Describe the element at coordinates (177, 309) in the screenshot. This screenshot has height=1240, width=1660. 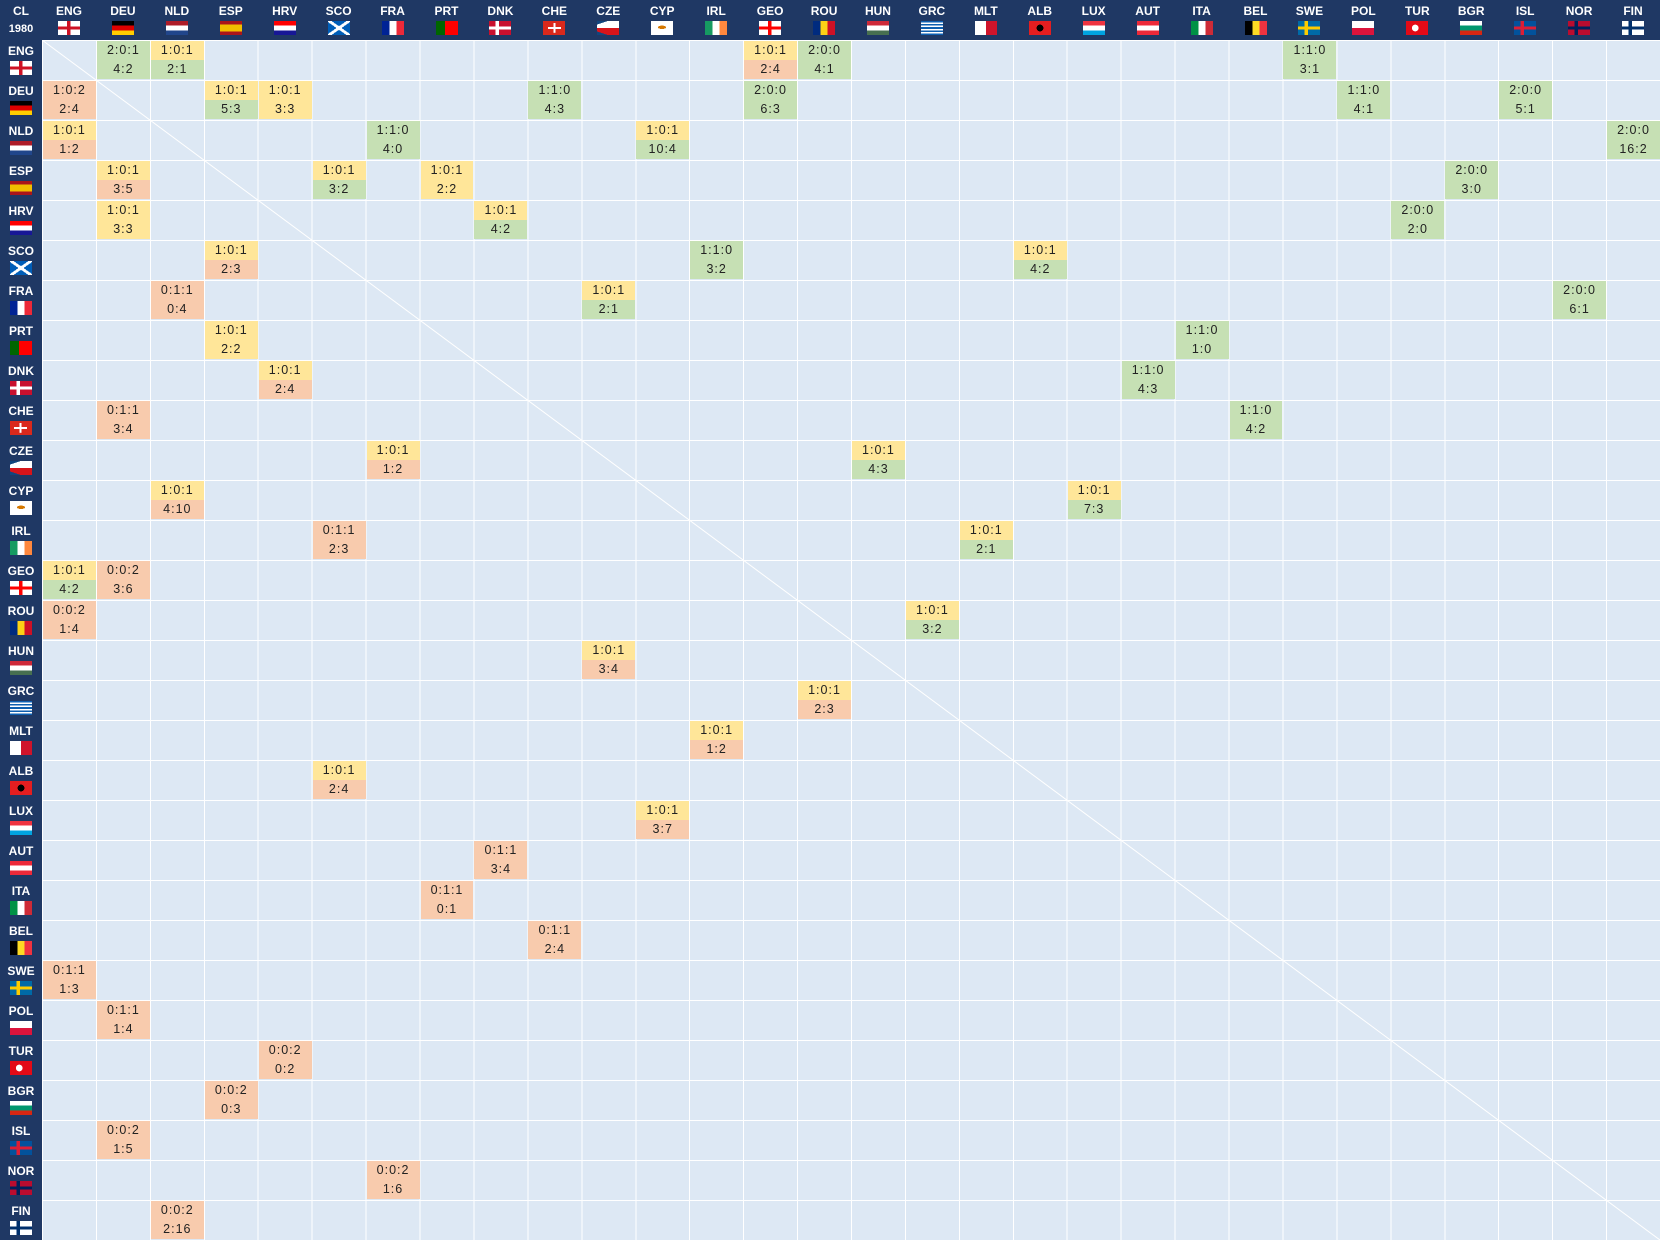
I see `score: 0:4` at that location.